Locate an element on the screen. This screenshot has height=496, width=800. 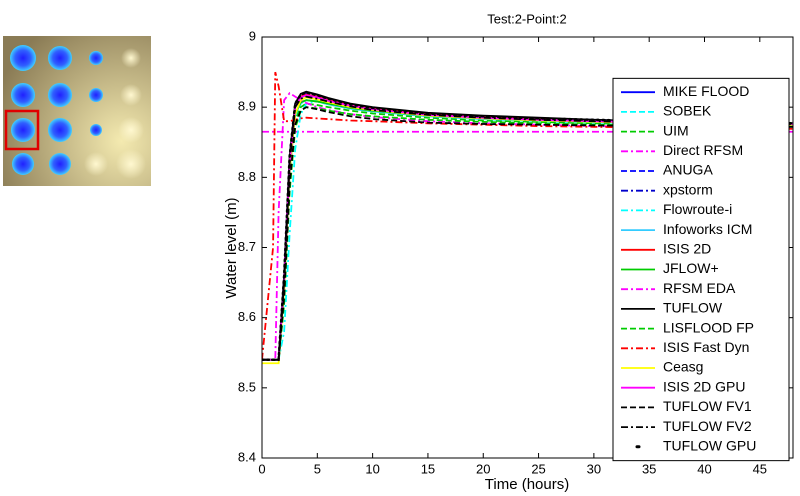
legend-label: TUFLOW FV2 is located at coordinates (707, 426).